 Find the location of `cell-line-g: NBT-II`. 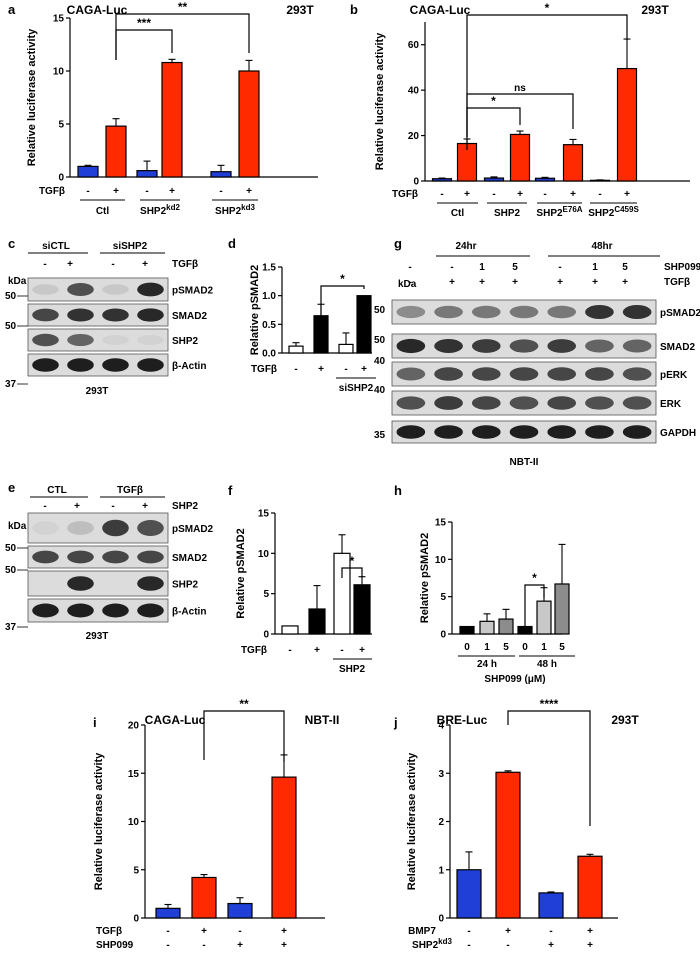

cell-line-g: NBT-II is located at coordinates (524, 462).